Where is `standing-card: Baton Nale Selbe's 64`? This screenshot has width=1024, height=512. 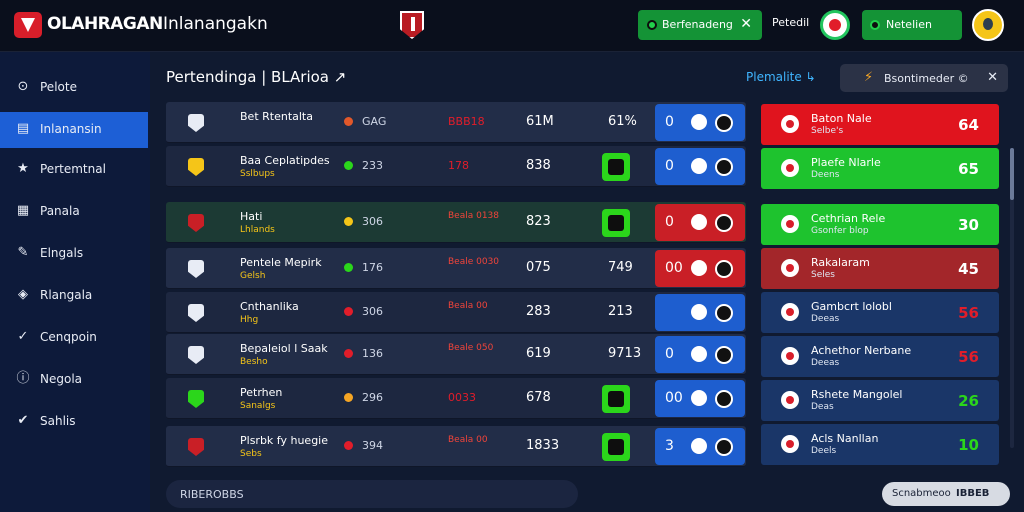 standing-card: Baton Nale Selbe's 64 is located at coordinates (880, 124).